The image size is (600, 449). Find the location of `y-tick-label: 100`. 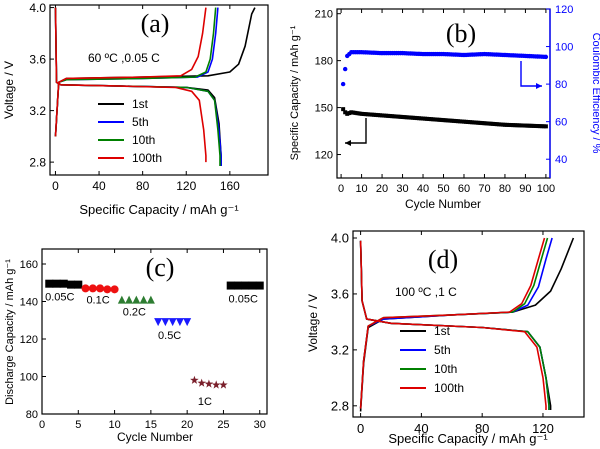

y-tick-label: 100 is located at coordinates (29, 377).